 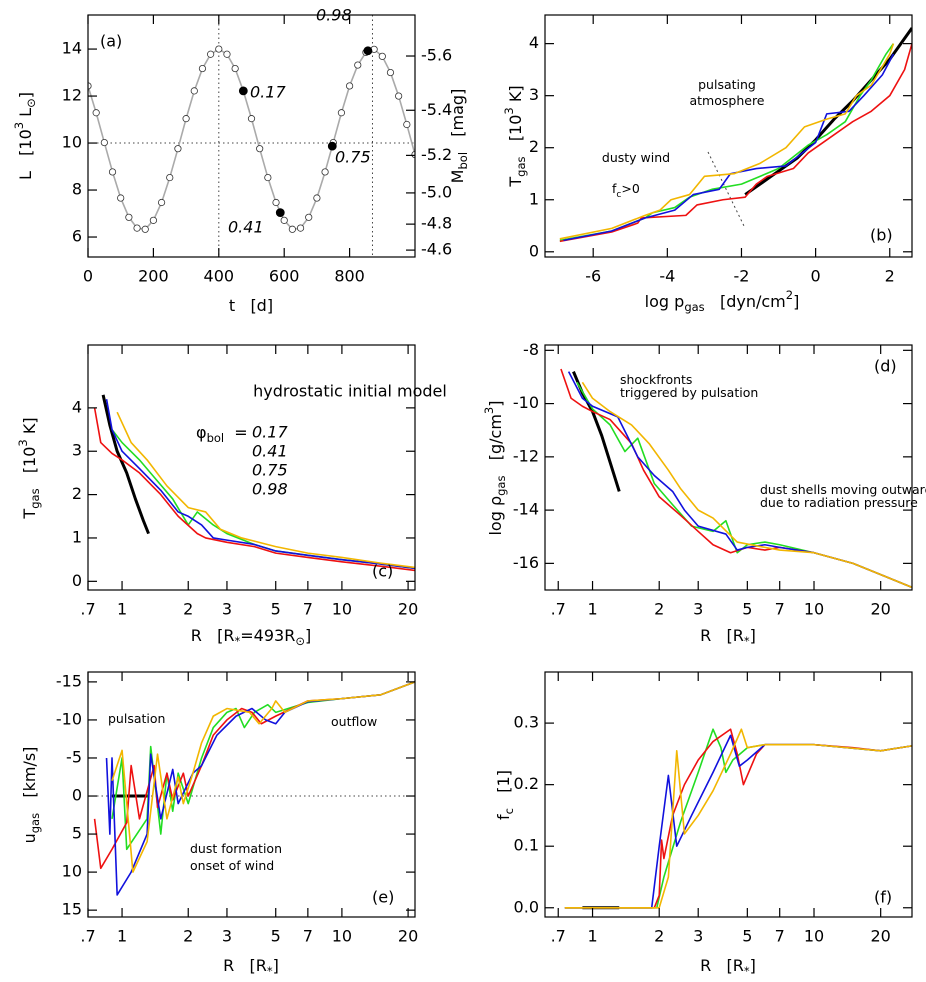 I want to click on x-tick-label: 7, so click(x=308, y=609).